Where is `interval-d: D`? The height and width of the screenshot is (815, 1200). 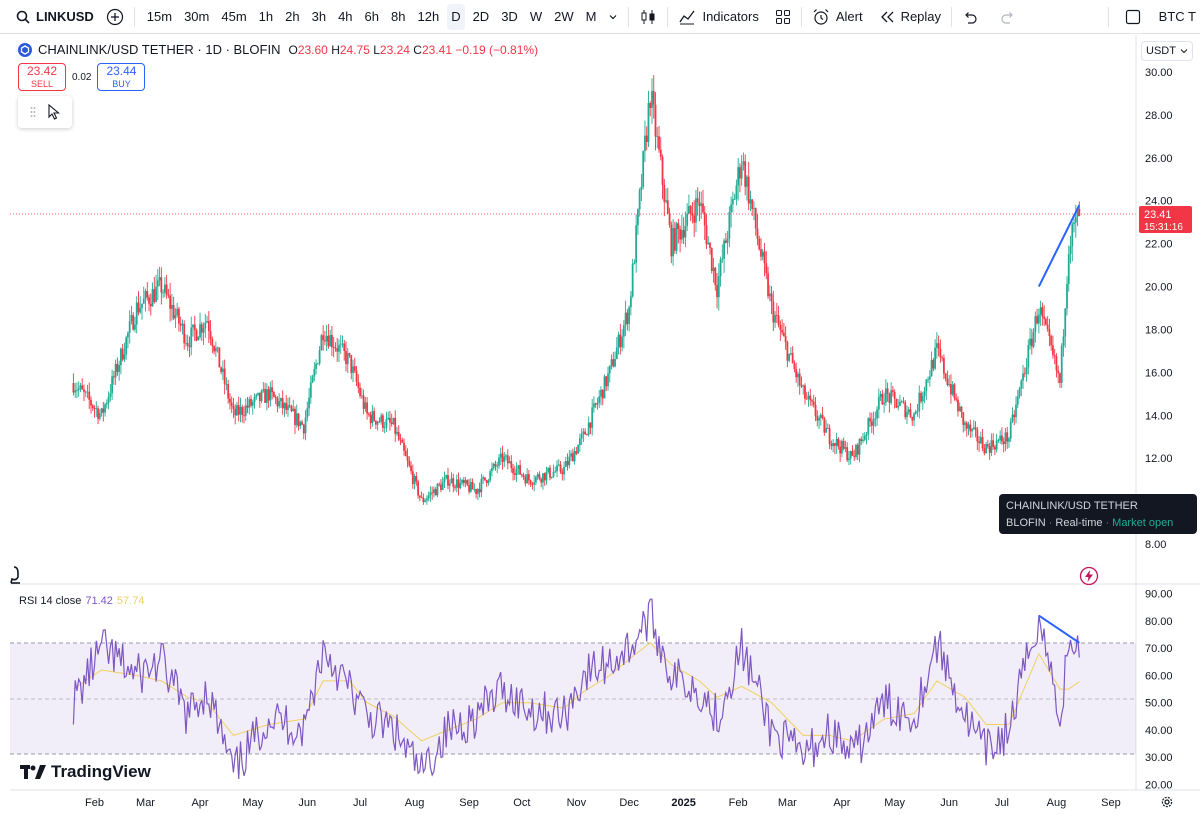 interval-d: D is located at coordinates (456, 16).